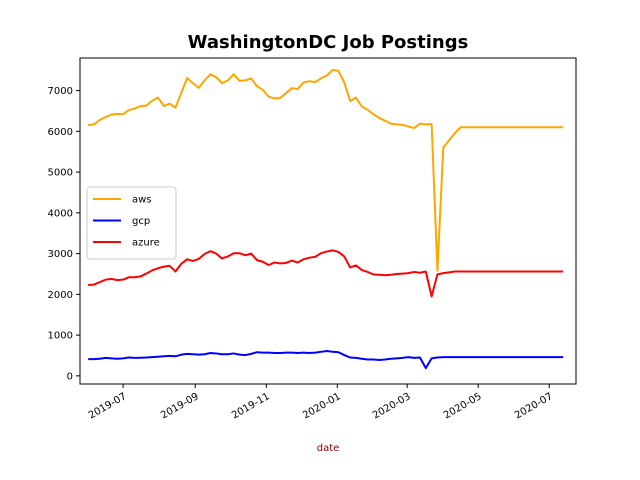 Image resolution: width=640 pixels, height=480 pixels. I want to click on y-tick-label: 2000, so click(60, 295).